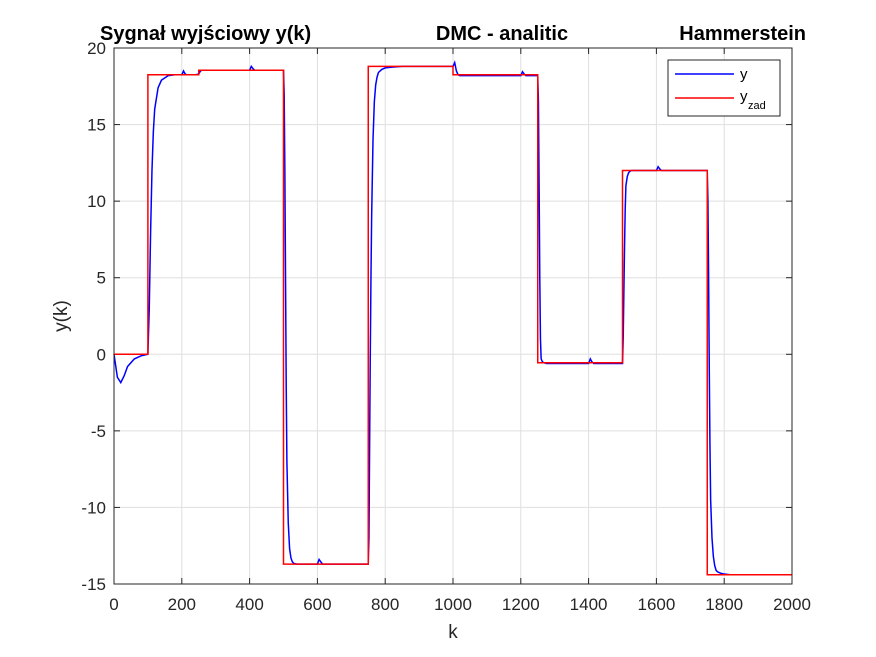 This screenshot has width=876, height=657. I want to click on chart-title-center: DMC - analitic, so click(502, 34).